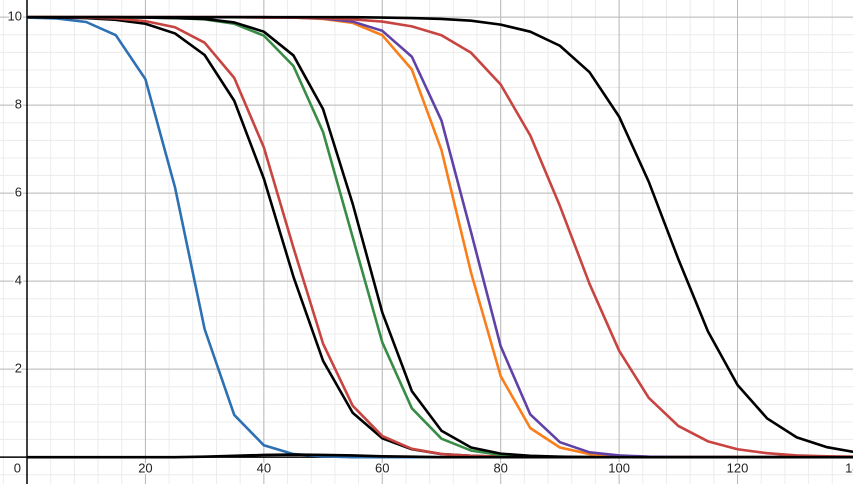 This screenshot has width=853, height=484. What do you see at coordinates (15, 16) in the screenshot?
I see `y-tick-label: 10` at bounding box center [15, 16].